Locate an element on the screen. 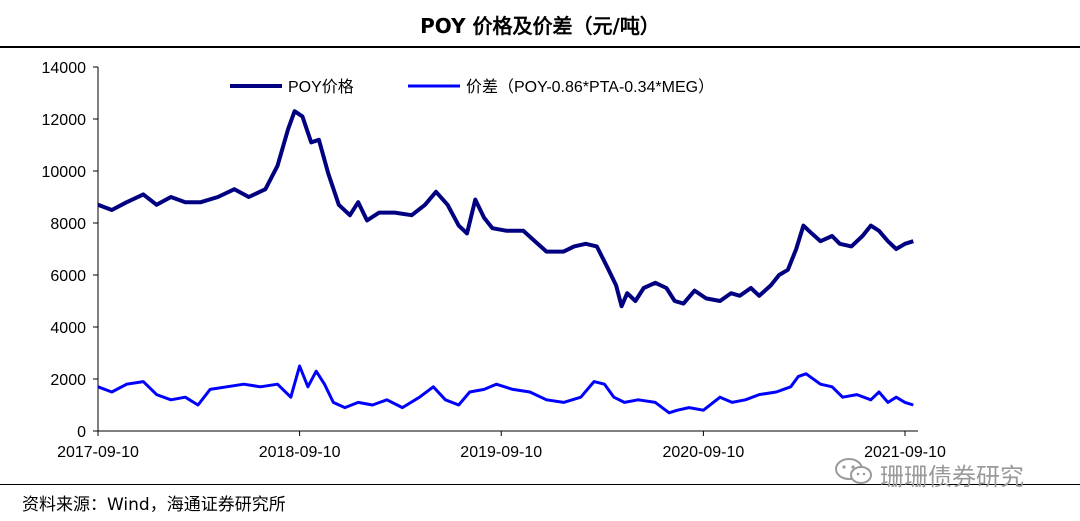  legend-label-2: 价差（POY-0.86*PTA-0.34*MEG） is located at coordinates (590, 87).